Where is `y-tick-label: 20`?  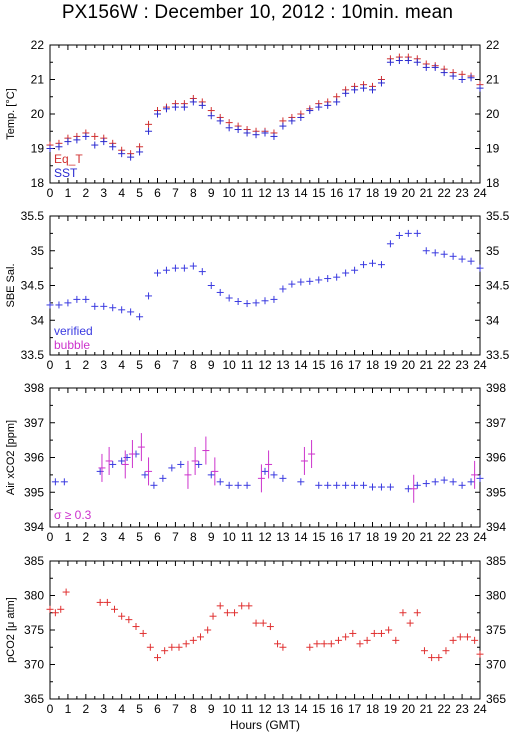 y-tick-label: 20 is located at coordinates (38, 114).